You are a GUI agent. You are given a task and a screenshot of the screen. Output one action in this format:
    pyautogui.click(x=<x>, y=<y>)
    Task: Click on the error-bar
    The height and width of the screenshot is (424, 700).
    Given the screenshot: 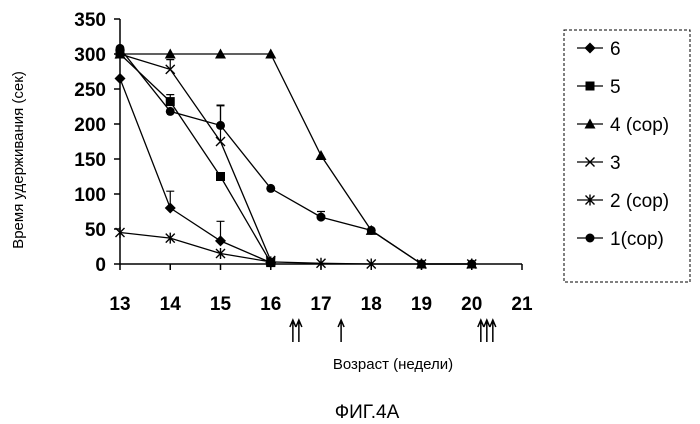 What is the action you would take?
    pyautogui.click(x=170, y=64)
    